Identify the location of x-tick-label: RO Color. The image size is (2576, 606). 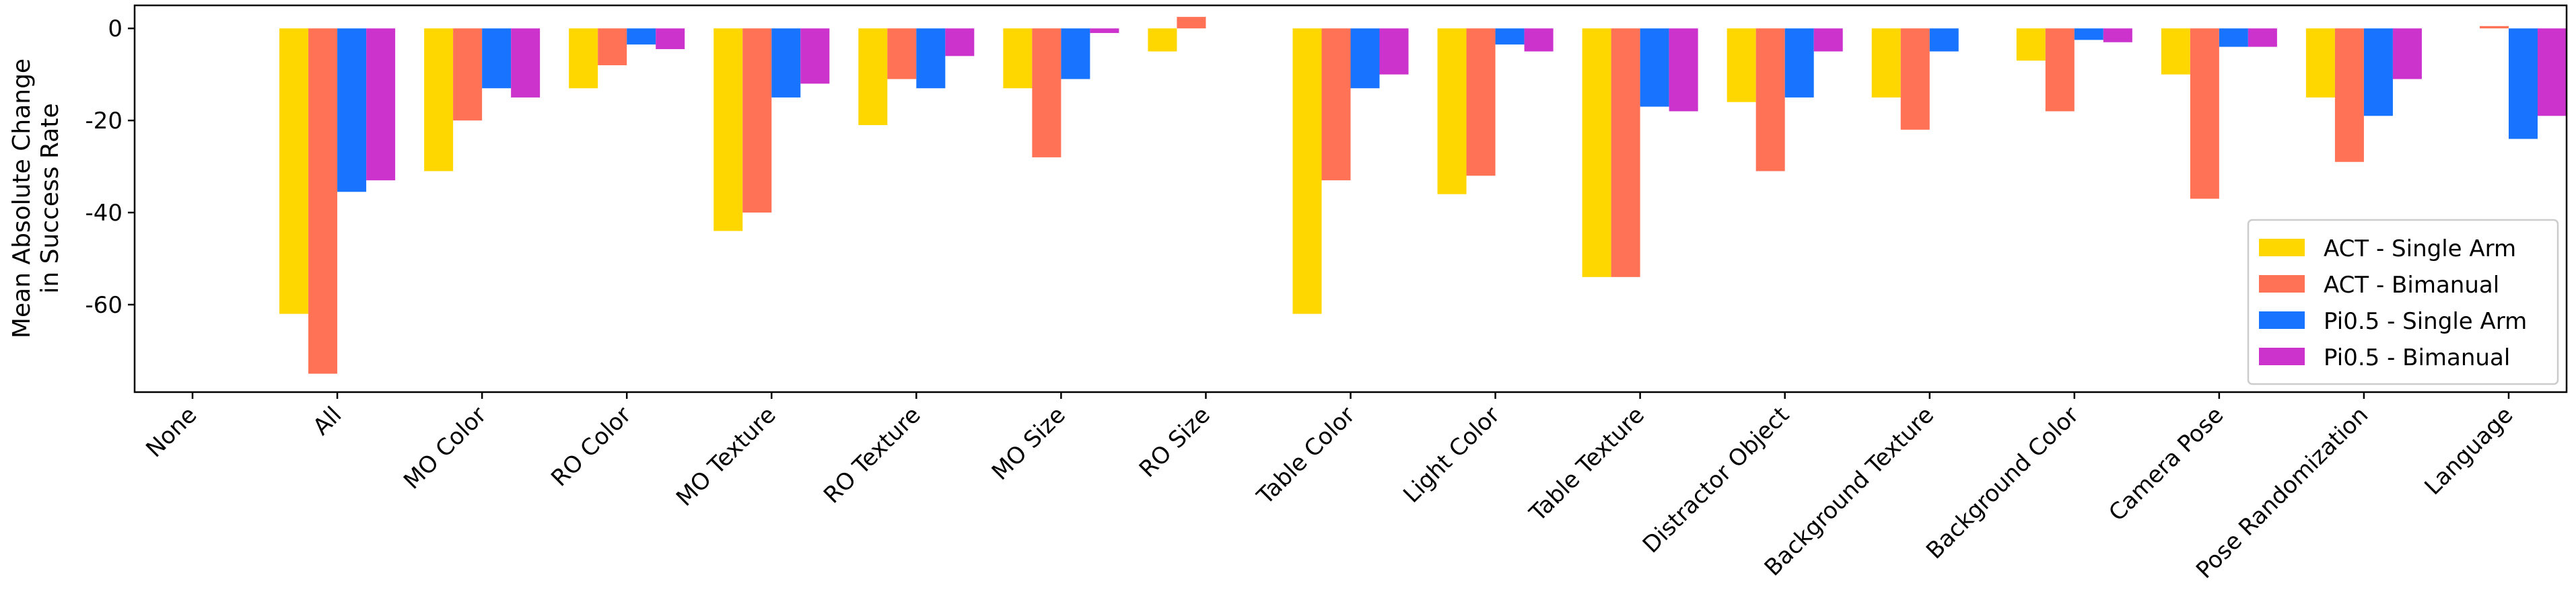
(591, 447).